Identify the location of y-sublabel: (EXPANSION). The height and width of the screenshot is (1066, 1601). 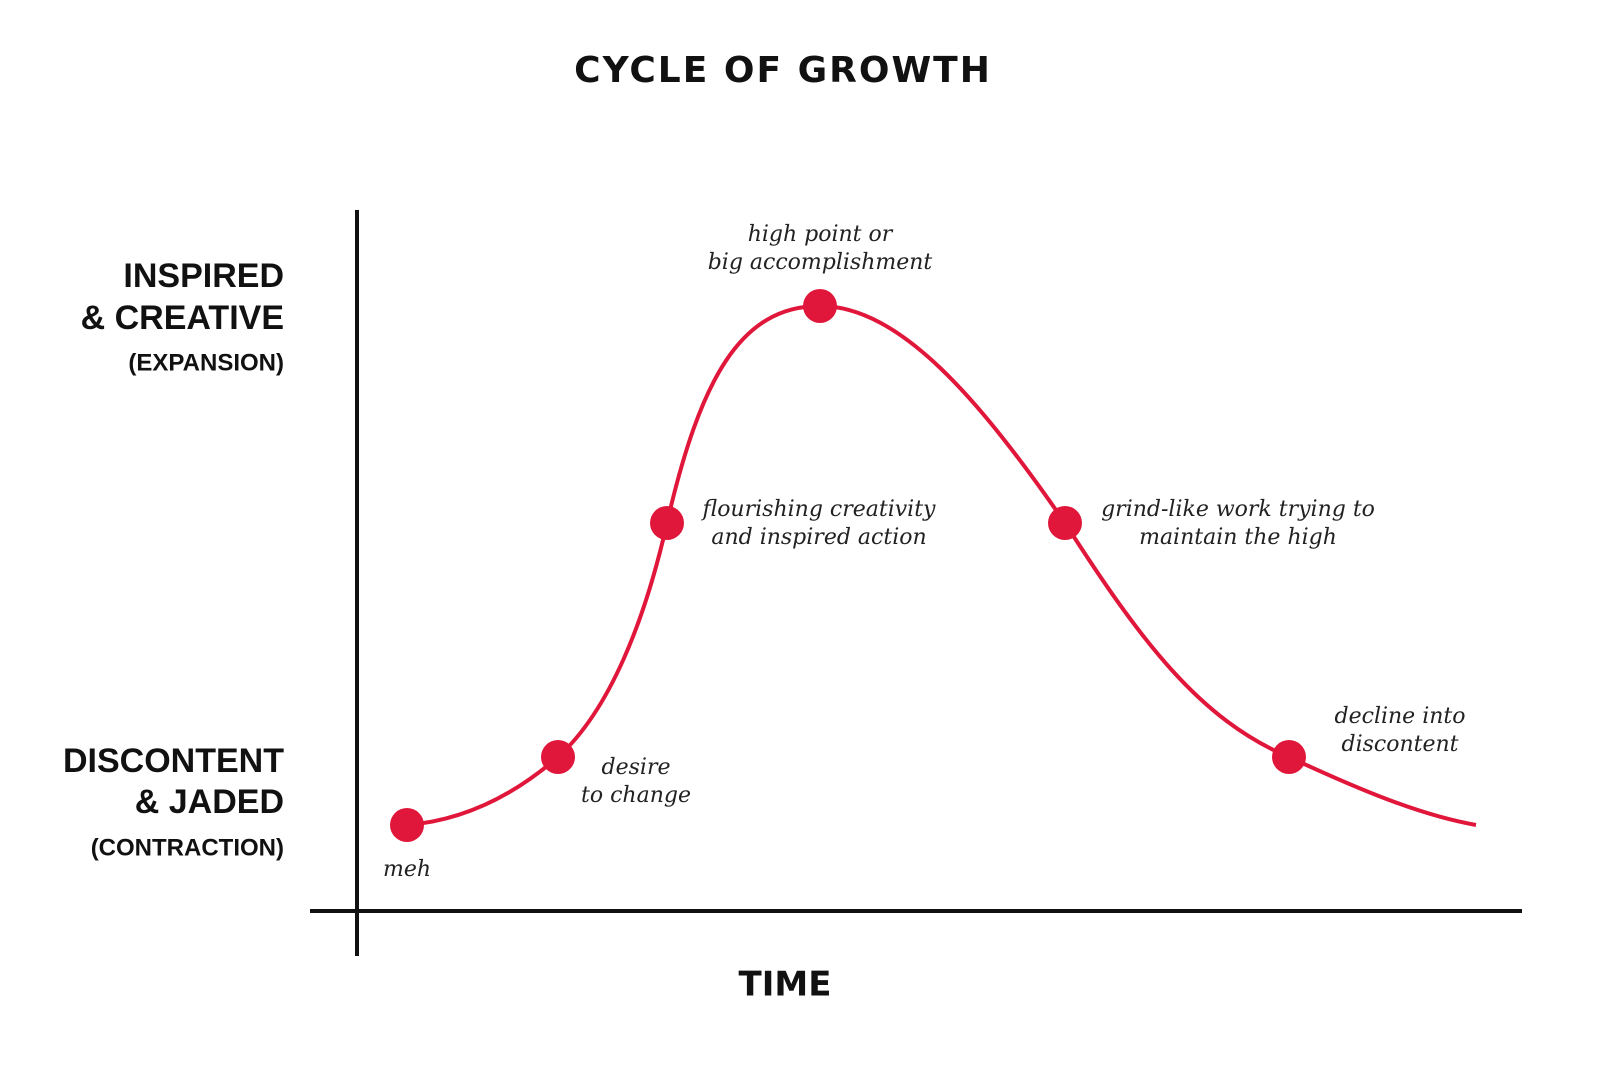
(206, 362).